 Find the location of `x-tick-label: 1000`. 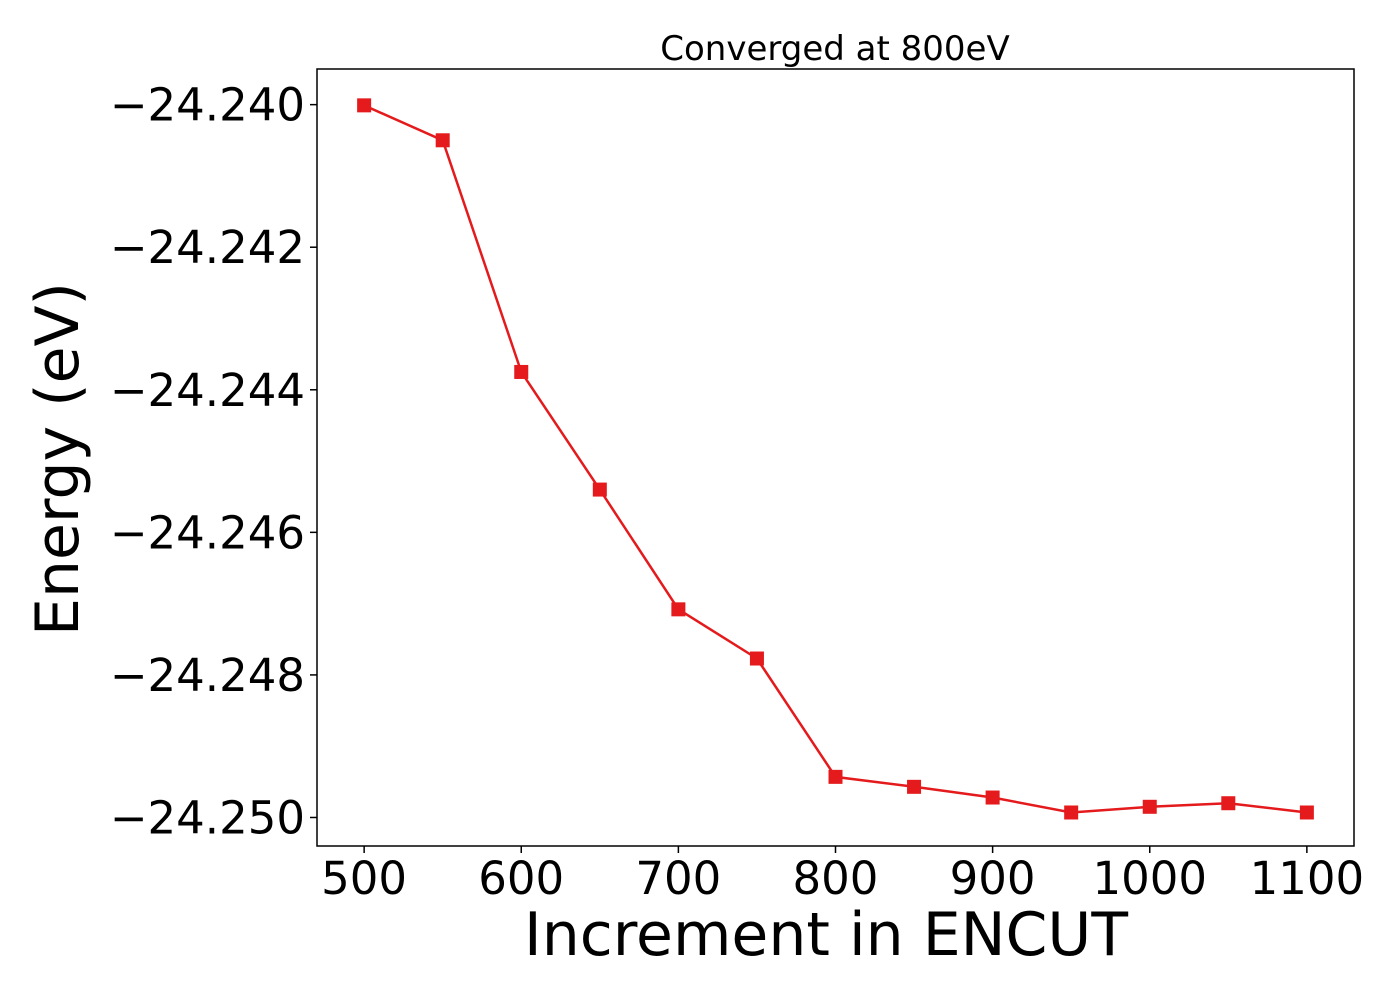

x-tick-label: 1000 is located at coordinates (1149, 878).